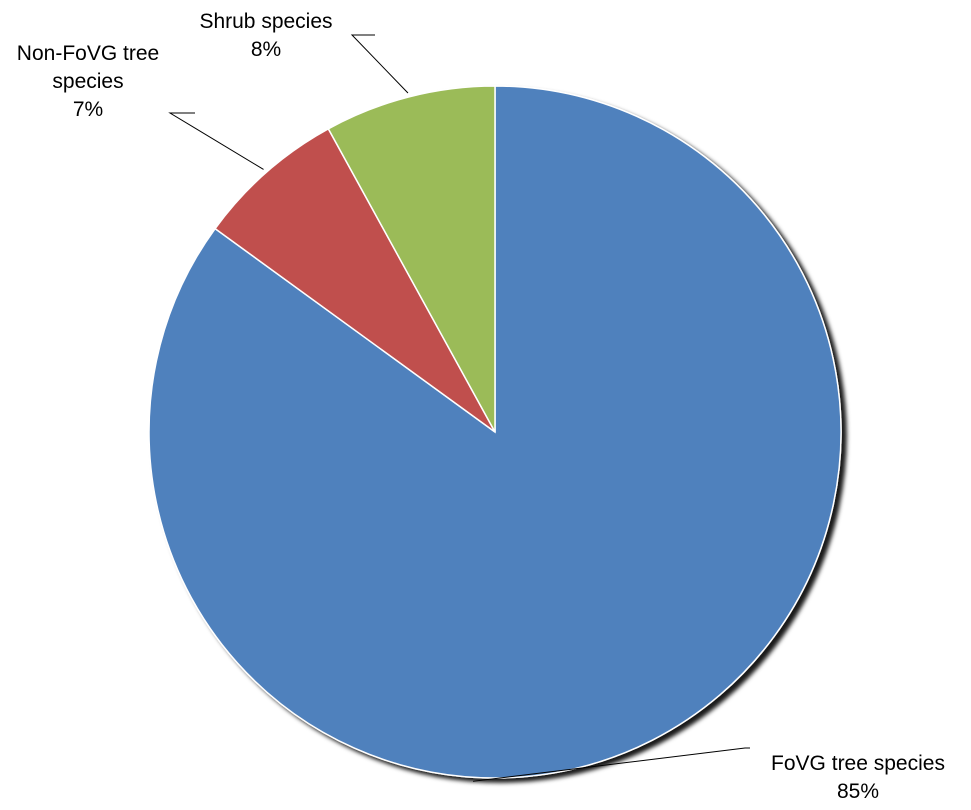 Image resolution: width=971 pixels, height=810 pixels. Describe the element at coordinates (88, 109) in the screenshot. I see `slice-value-label: 7%` at that location.